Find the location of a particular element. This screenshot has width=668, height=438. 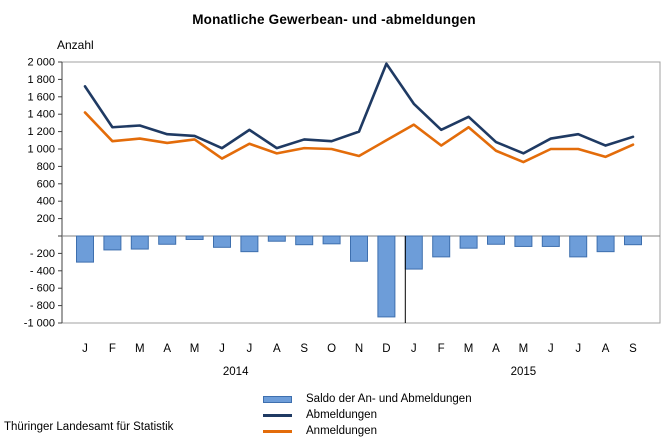

y-tick-label: -1 000 is located at coordinates (39, 324).